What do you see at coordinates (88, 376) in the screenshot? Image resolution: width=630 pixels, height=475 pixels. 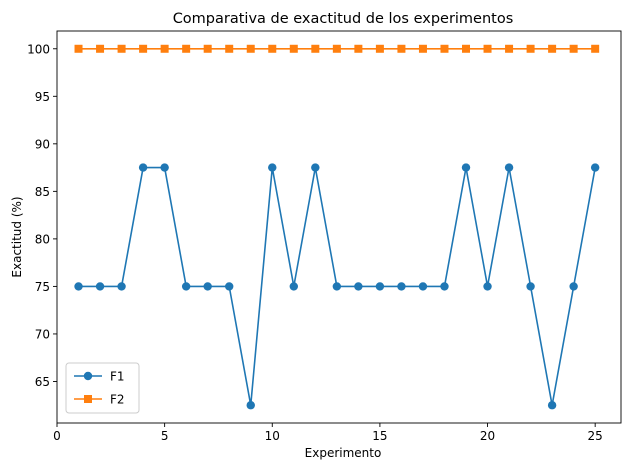 I see `legend-marker-f1` at bounding box center [88, 376].